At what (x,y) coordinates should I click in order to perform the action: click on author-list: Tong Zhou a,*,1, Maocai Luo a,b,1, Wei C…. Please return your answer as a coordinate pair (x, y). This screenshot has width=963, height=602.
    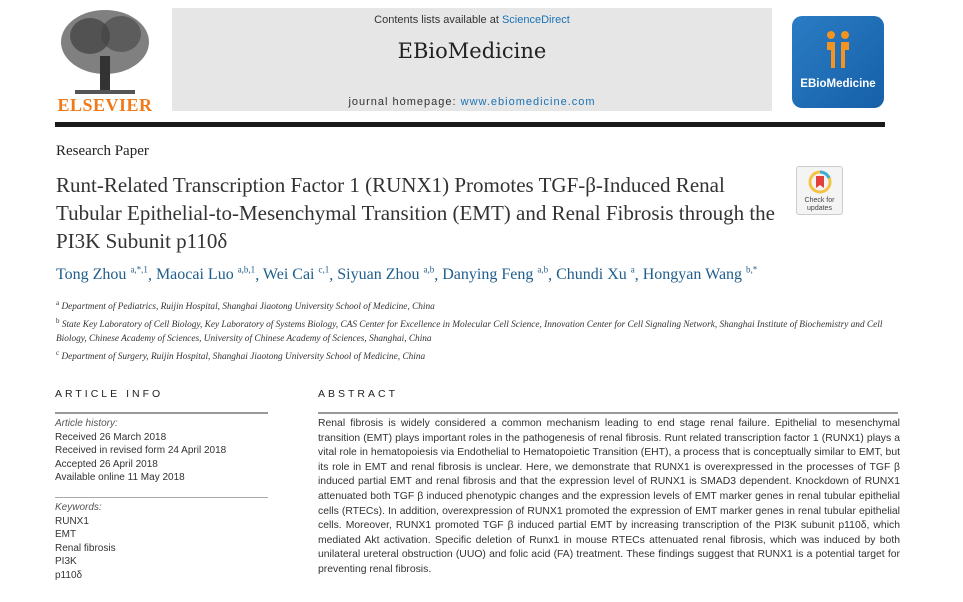
    Looking at the image, I should click on (407, 274).